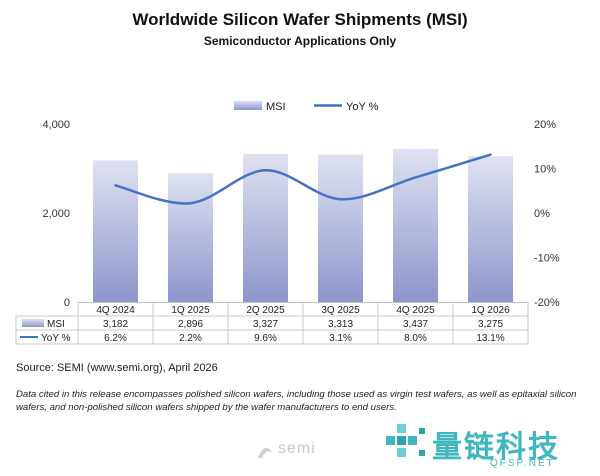  Describe the element at coordinates (56, 125) in the screenshot. I see `left-tick-label: 4,000` at that location.